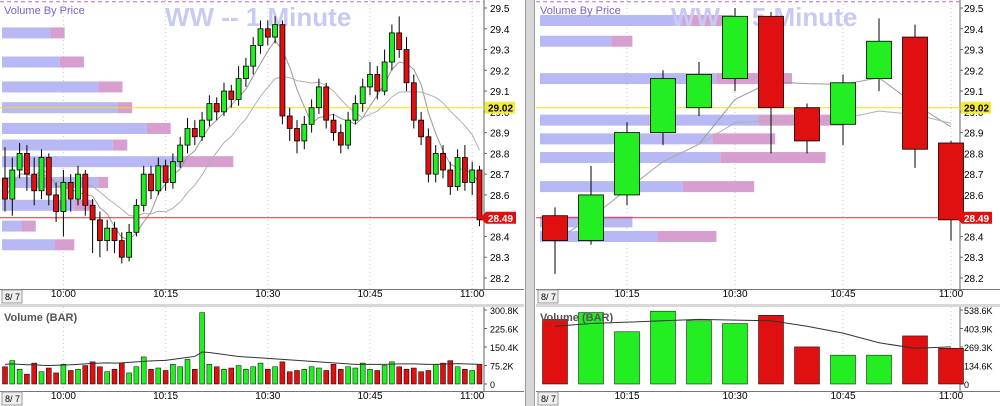 The width and height of the screenshot is (1000, 406). I want to click on volume-tick-label: 300.8K, so click(504, 311).